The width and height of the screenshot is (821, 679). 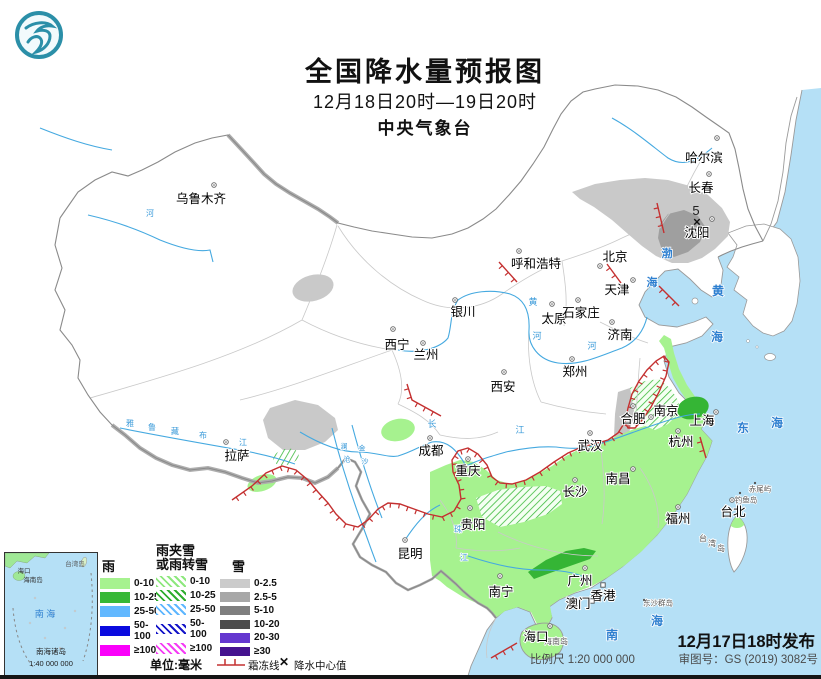 What do you see at coordinates (152, 427) in the screenshot?
I see `river-label: 鲁` at bounding box center [152, 427].